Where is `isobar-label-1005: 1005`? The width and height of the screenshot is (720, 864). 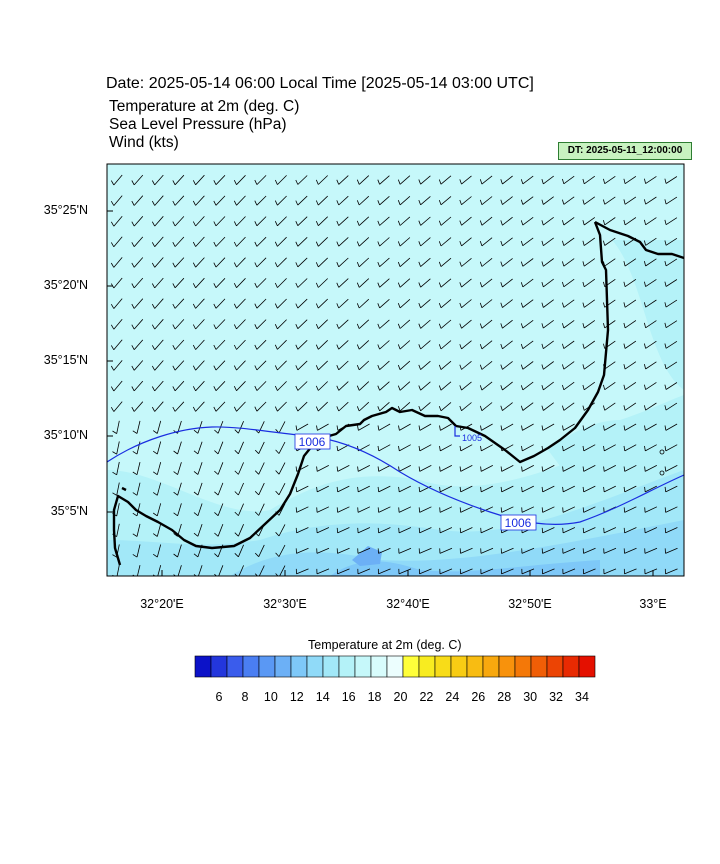 isobar-label-1005: 1005 is located at coordinates (472, 438).